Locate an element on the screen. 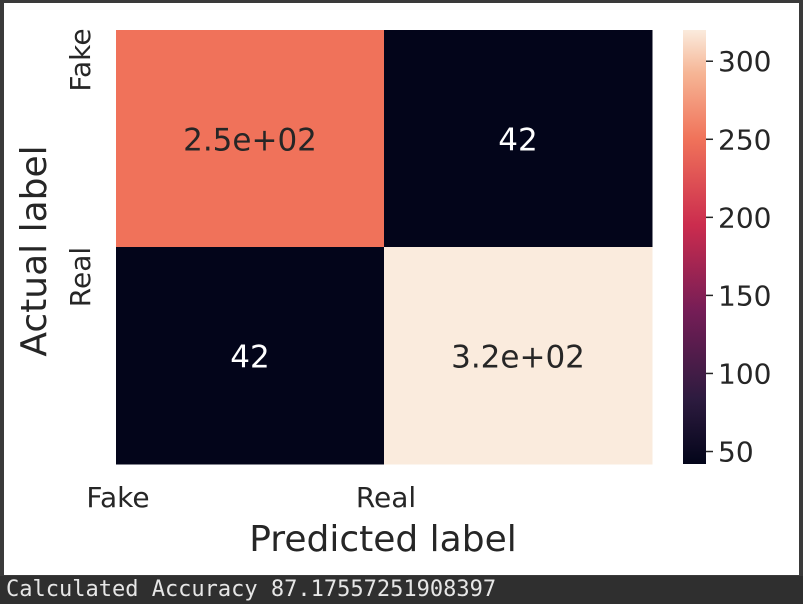 This screenshot has height=604, width=803. y-tick-label: Fake is located at coordinates (80, 59).